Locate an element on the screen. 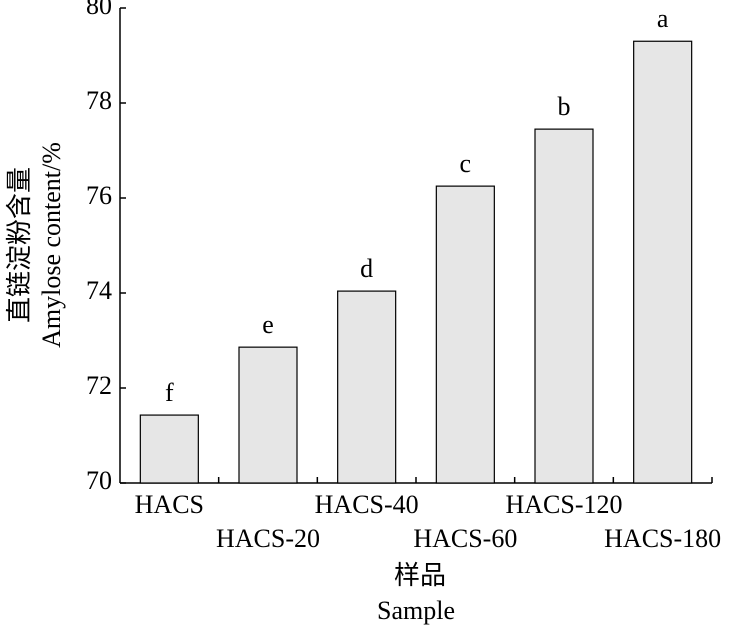  x-axis-label: Sample is located at coordinates (416, 610).